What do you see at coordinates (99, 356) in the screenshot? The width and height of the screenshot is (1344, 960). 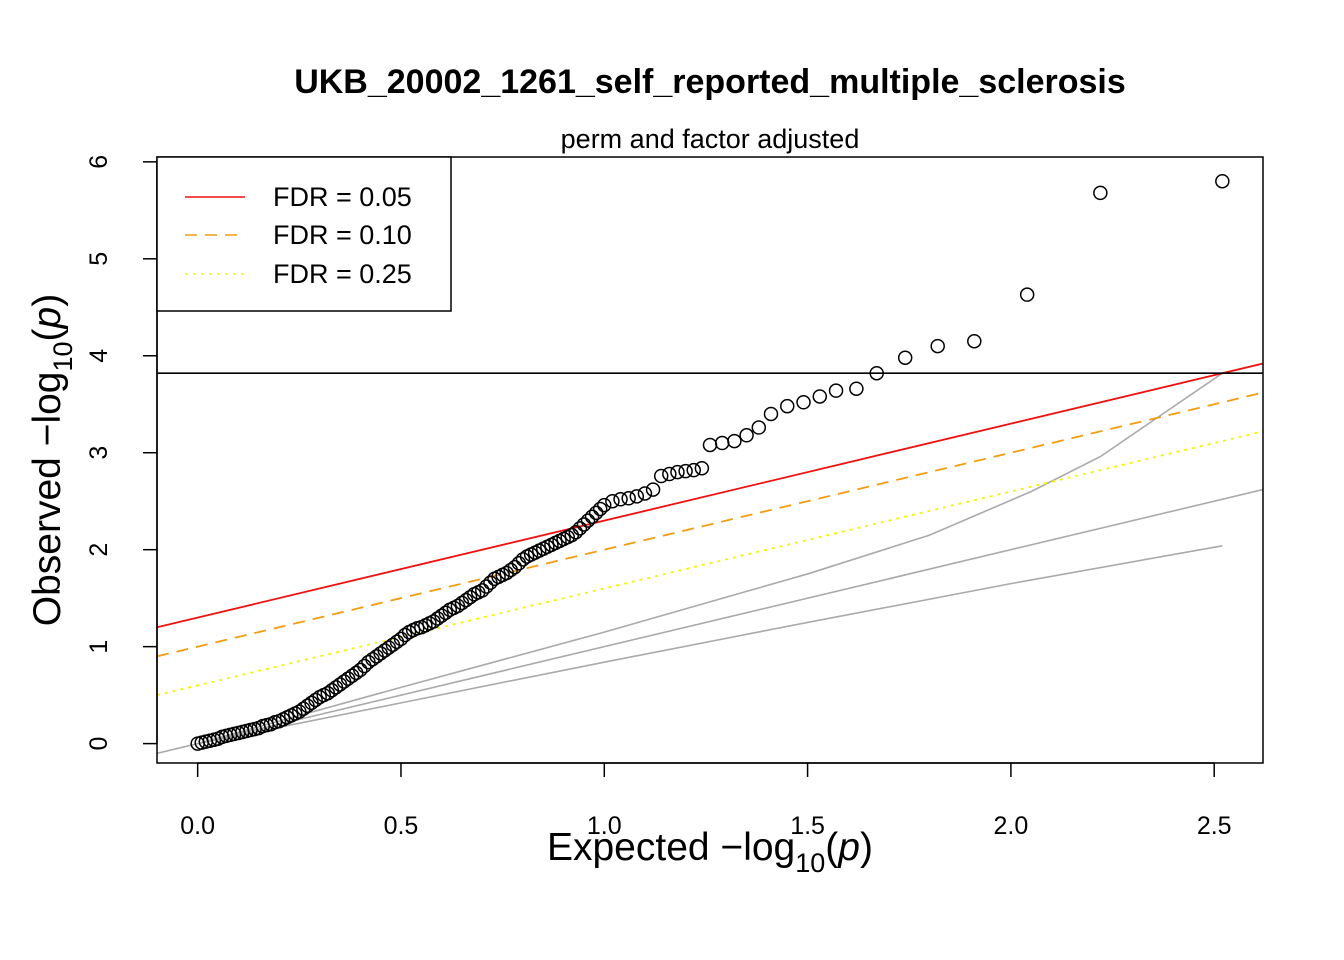 I see `y-tick-label: 4` at bounding box center [99, 356].